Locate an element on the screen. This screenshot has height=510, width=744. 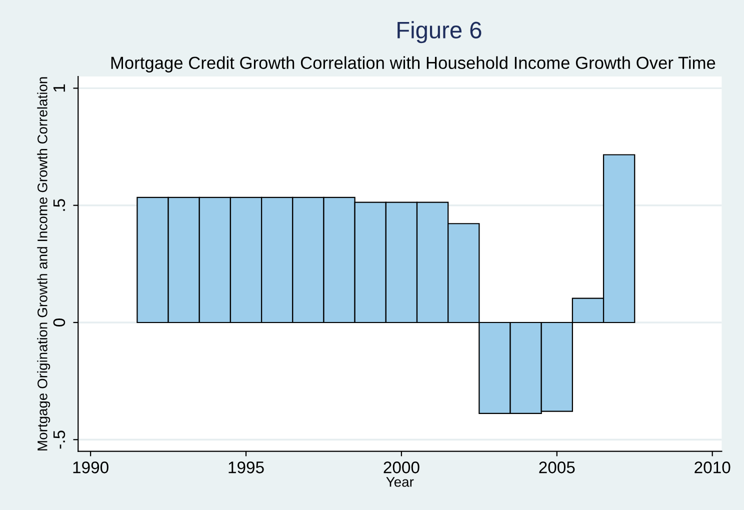
x-tick-label: 2005 is located at coordinates (557, 468).